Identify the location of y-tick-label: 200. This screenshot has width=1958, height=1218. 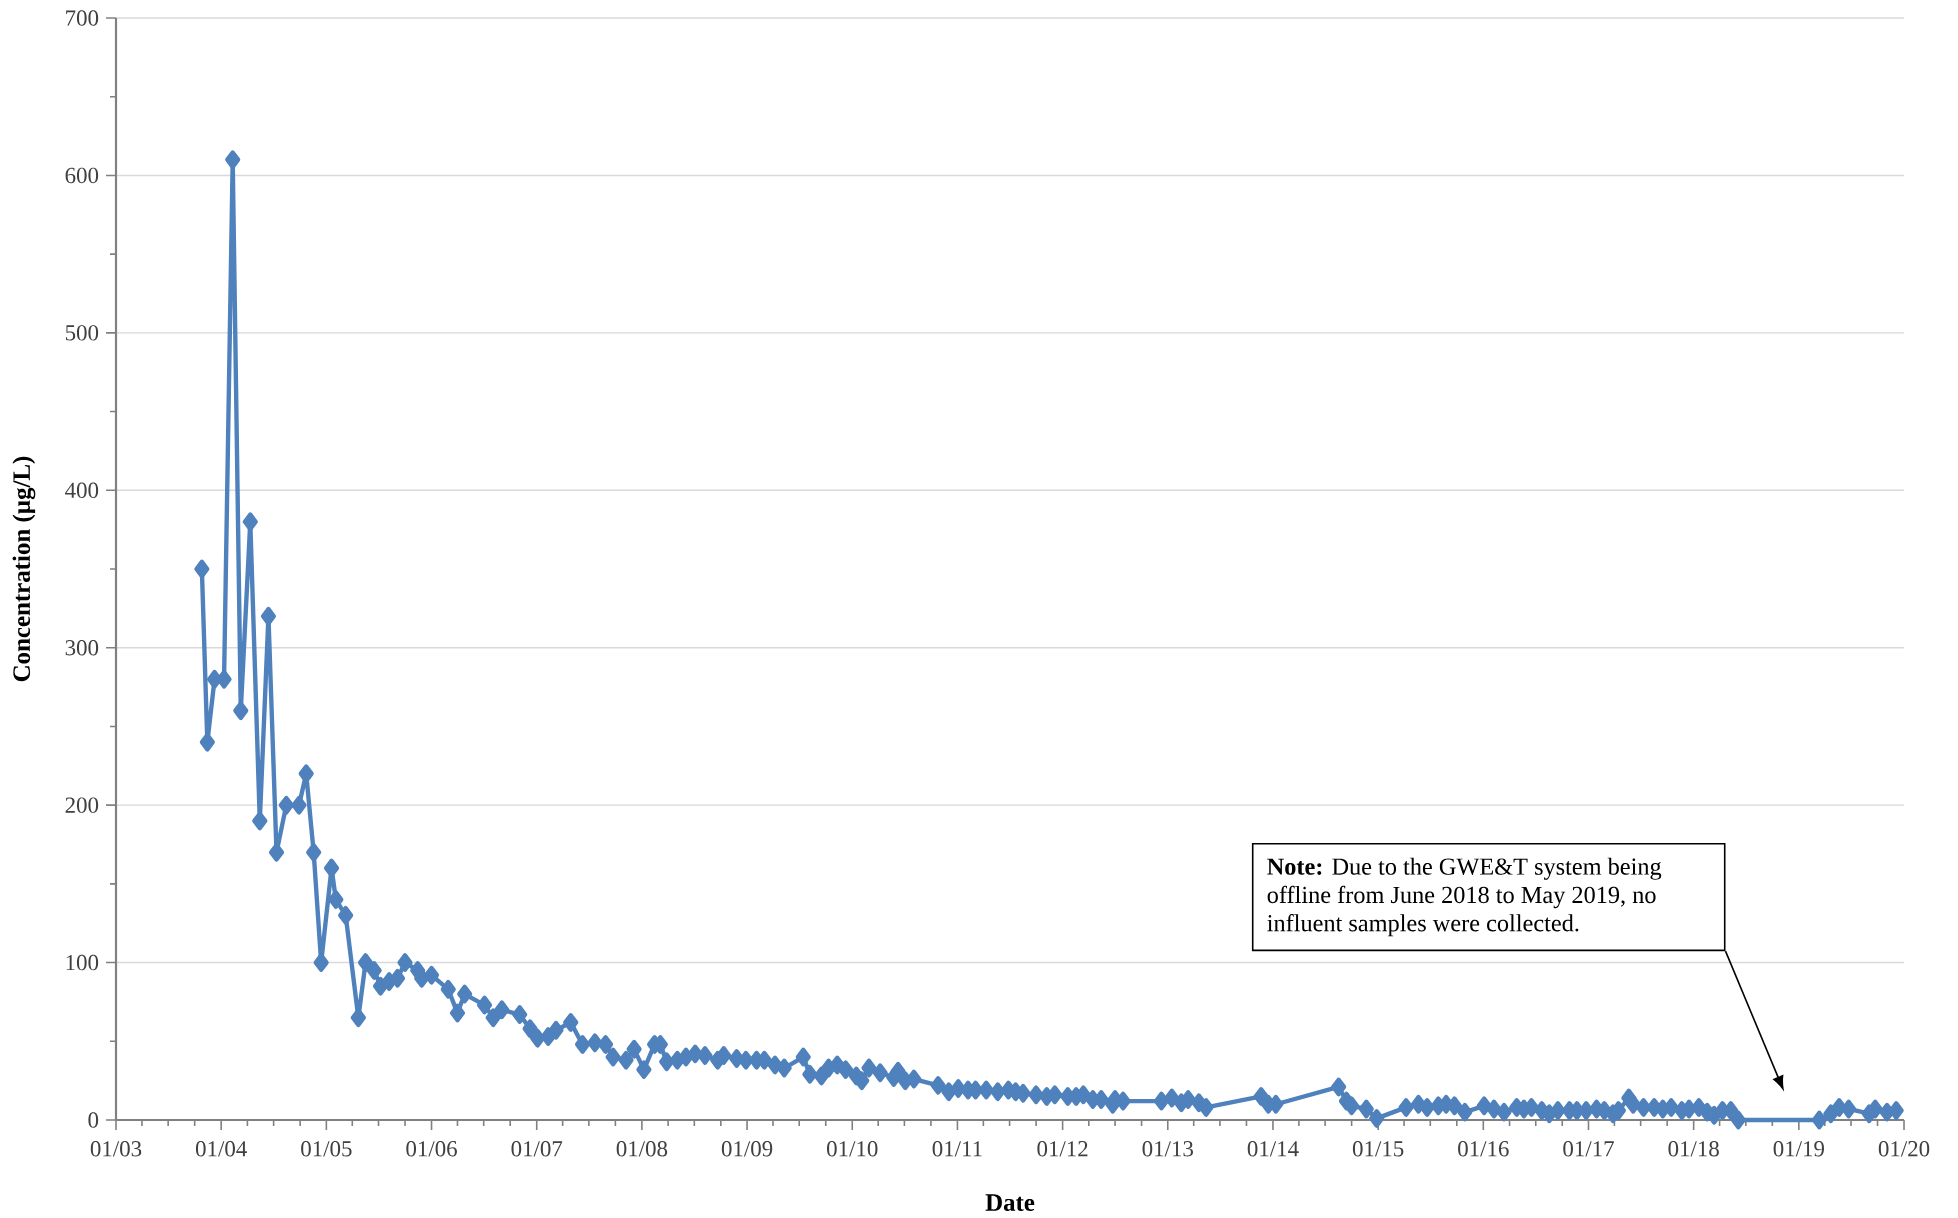
(82, 805).